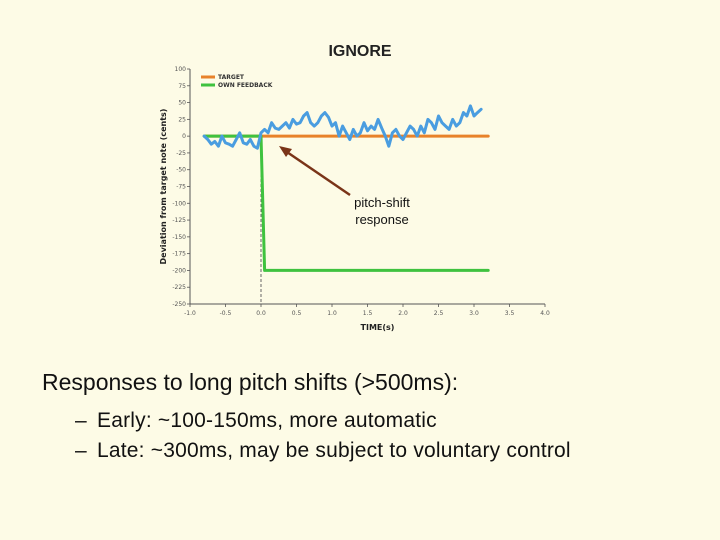  What do you see at coordinates (179, 237) in the screenshot?
I see `y-tick-label: -150` at bounding box center [179, 237].